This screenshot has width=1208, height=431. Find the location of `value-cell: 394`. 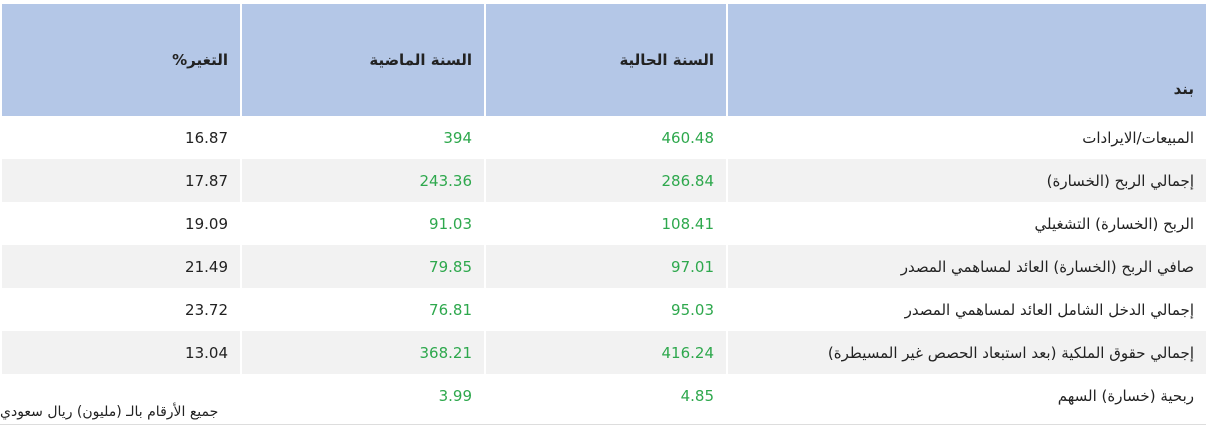

value-cell: 394 is located at coordinates (363, 137).